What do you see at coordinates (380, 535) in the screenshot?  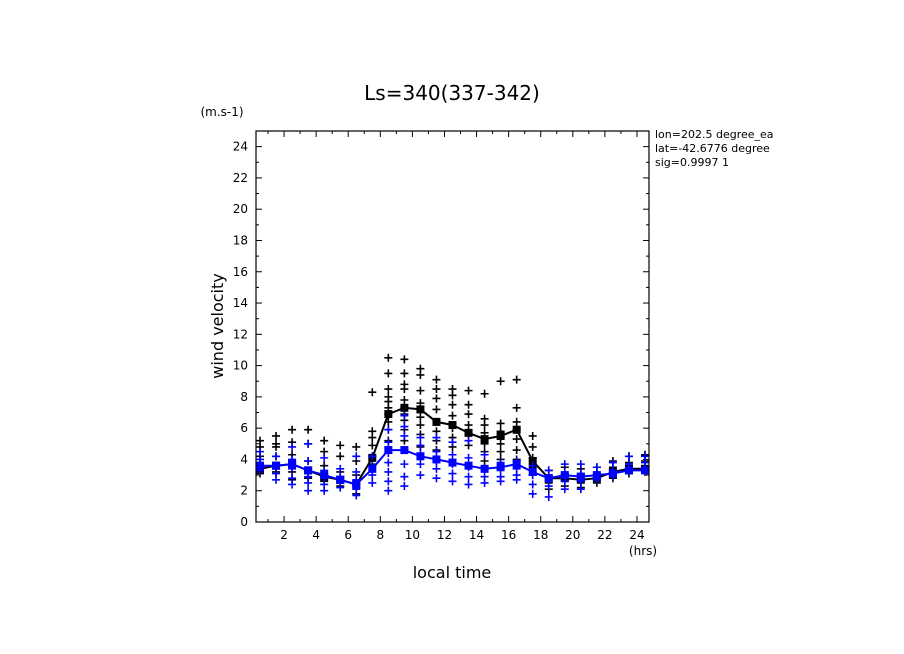 I see `x-tick-label: 8` at bounding box center [380, 535].